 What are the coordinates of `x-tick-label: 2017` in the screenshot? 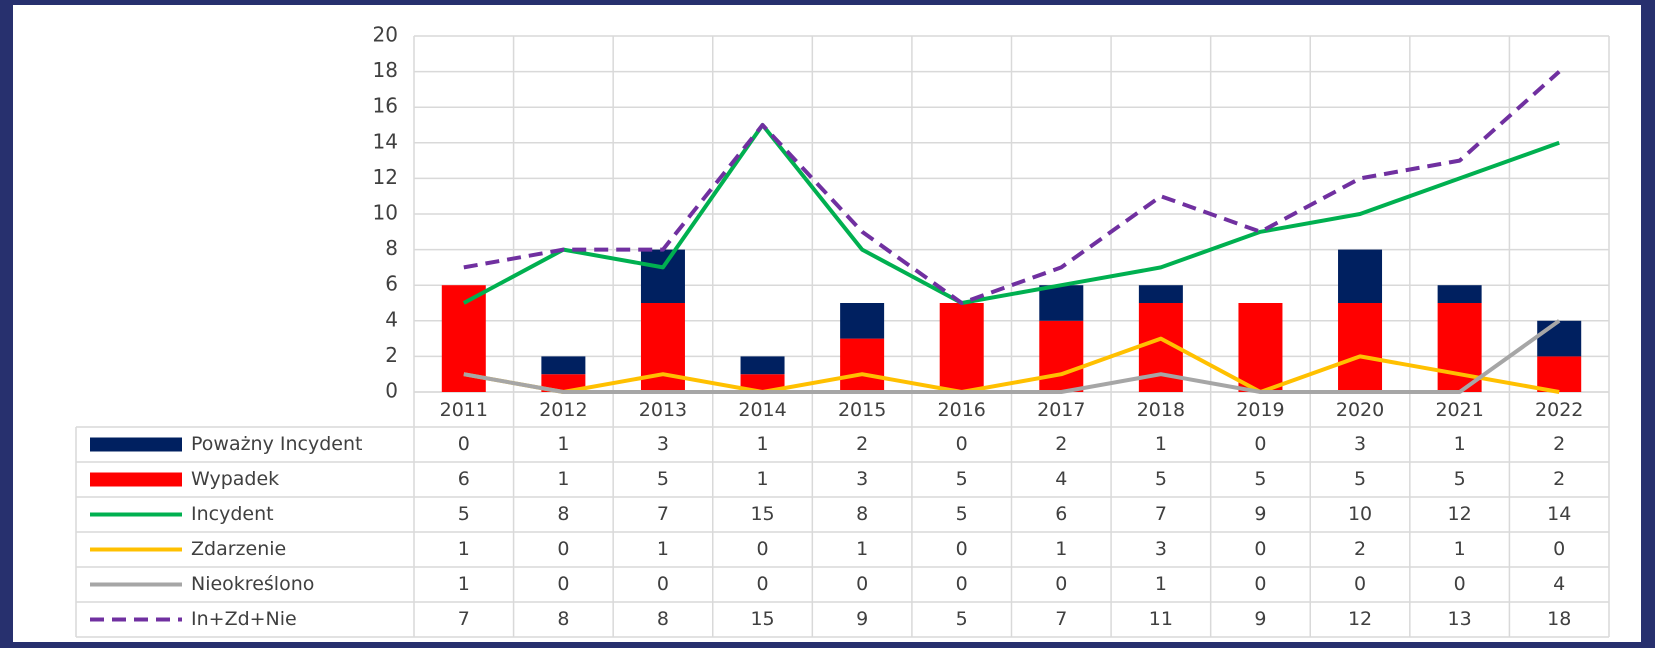 It's located at (1061, 410).